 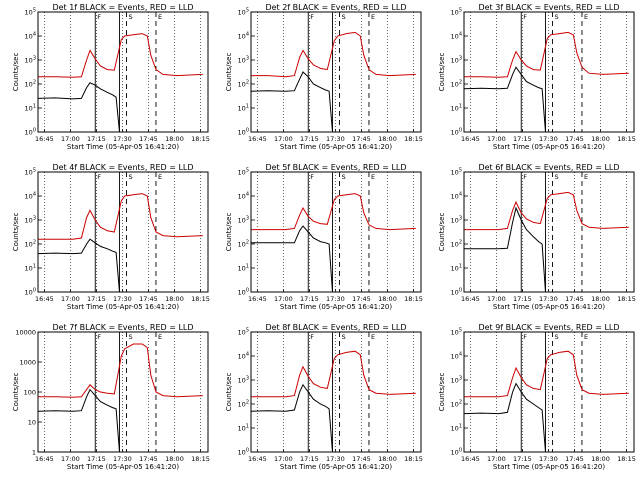 I want to click on panel-title: Det 7f BLACK = Events, RED = LLD, so click(x=122, y=327).